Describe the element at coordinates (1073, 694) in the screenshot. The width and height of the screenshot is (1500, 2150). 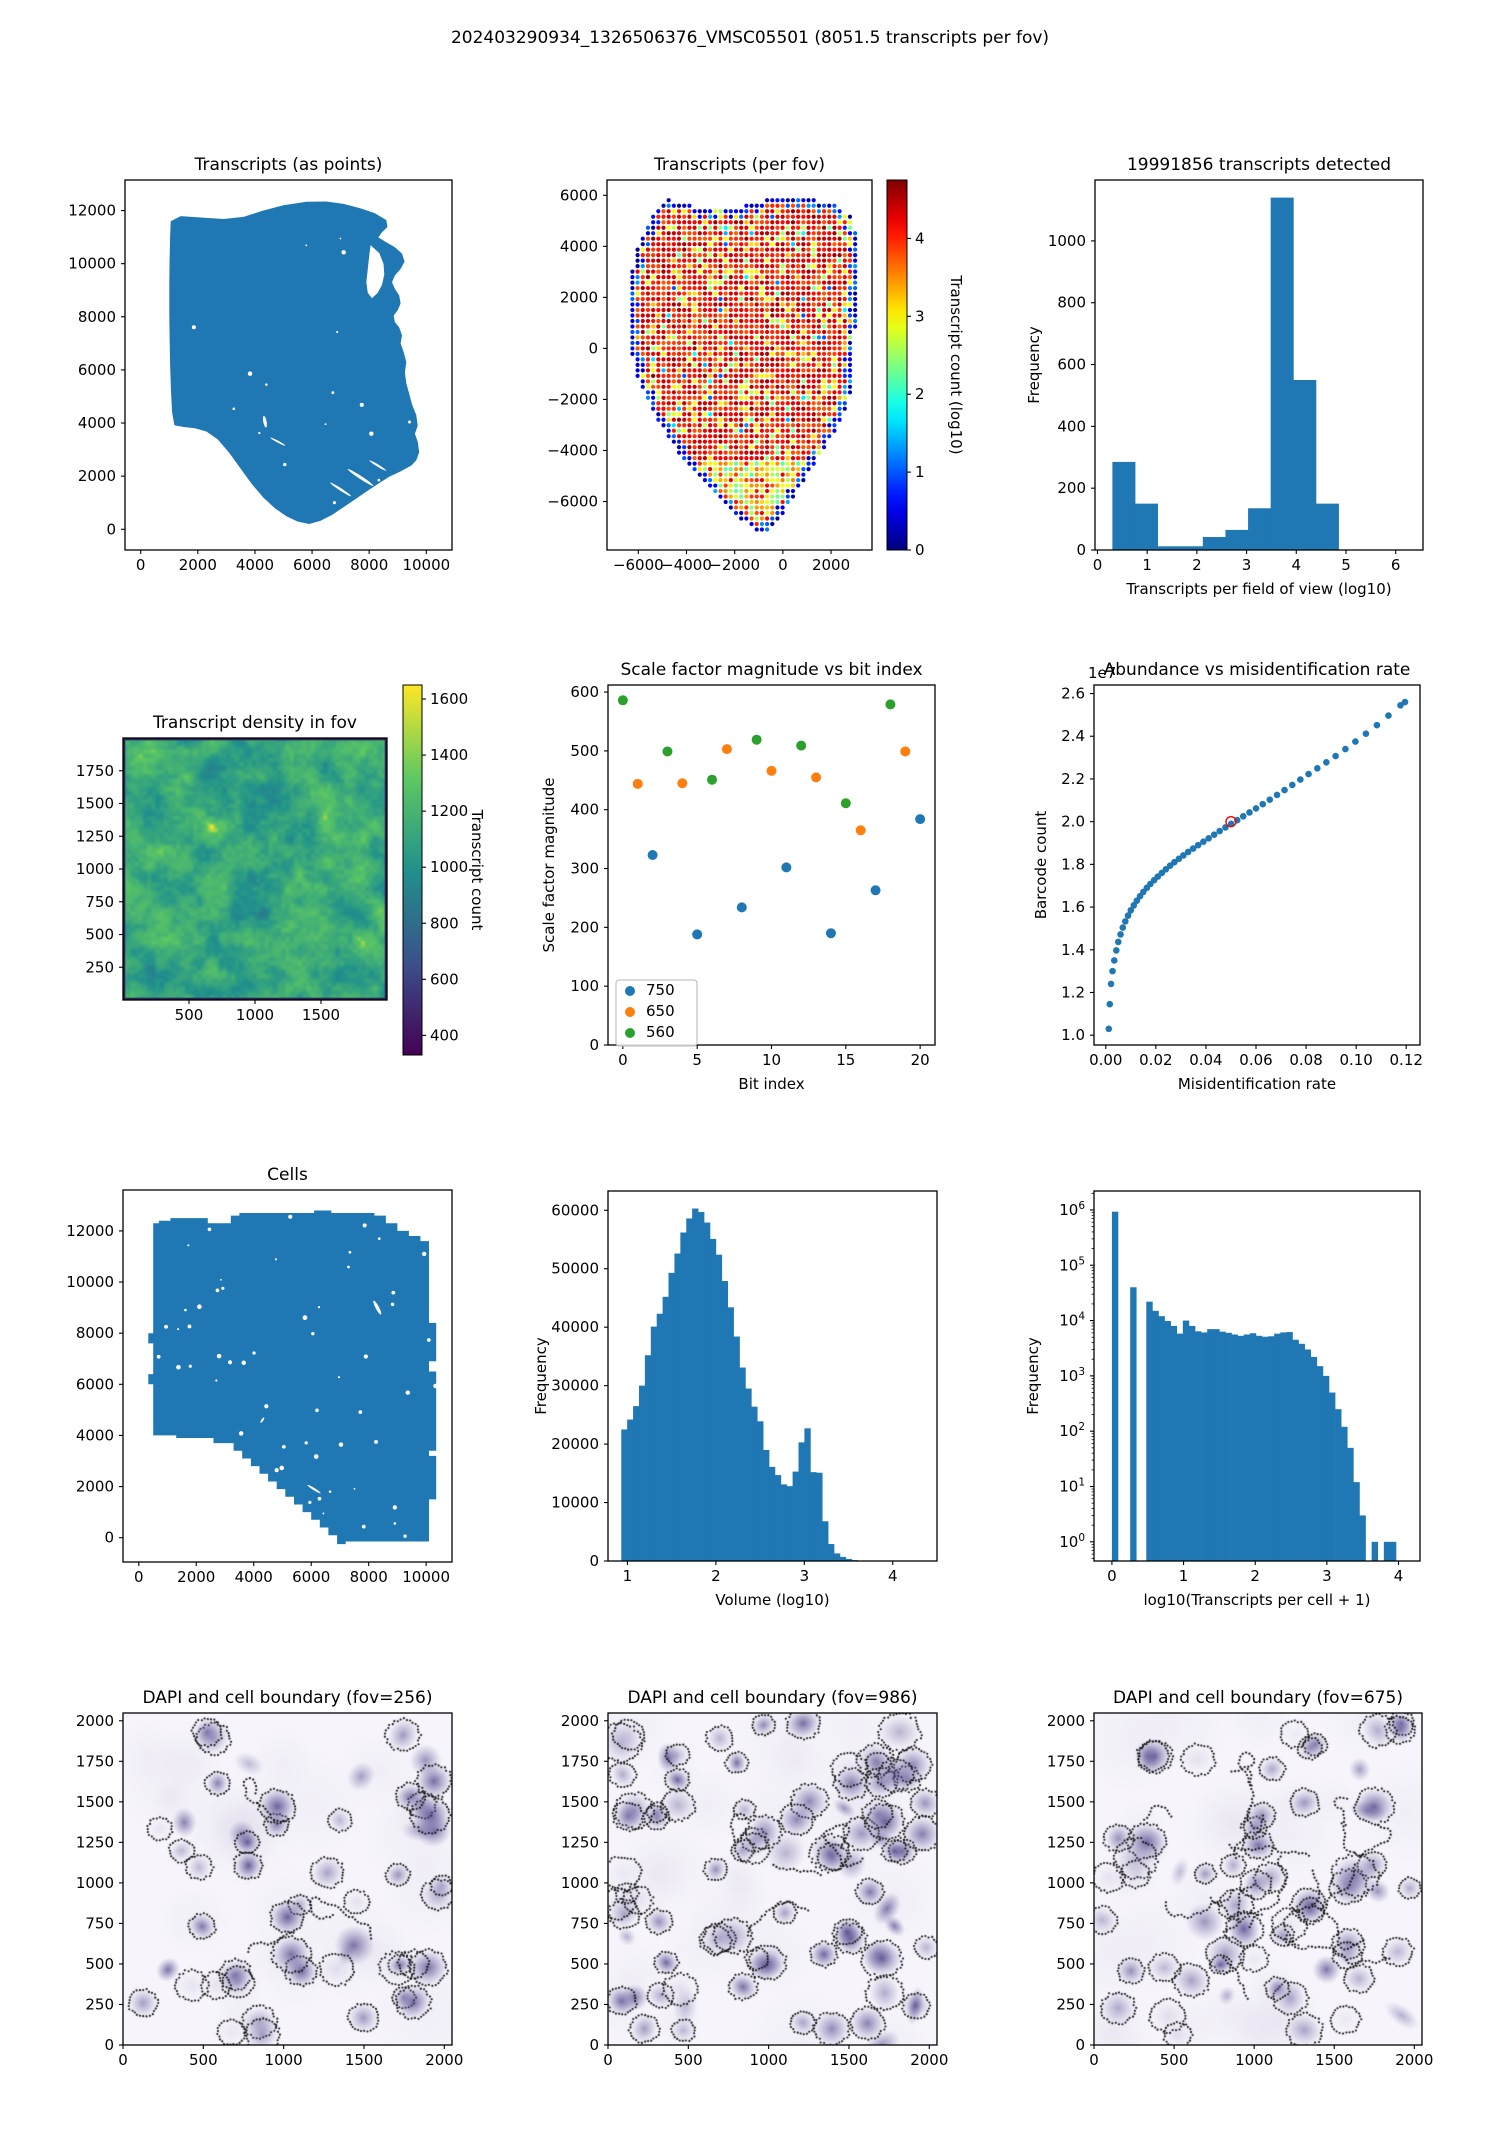
I see `svg-text: 2.6` at that location.